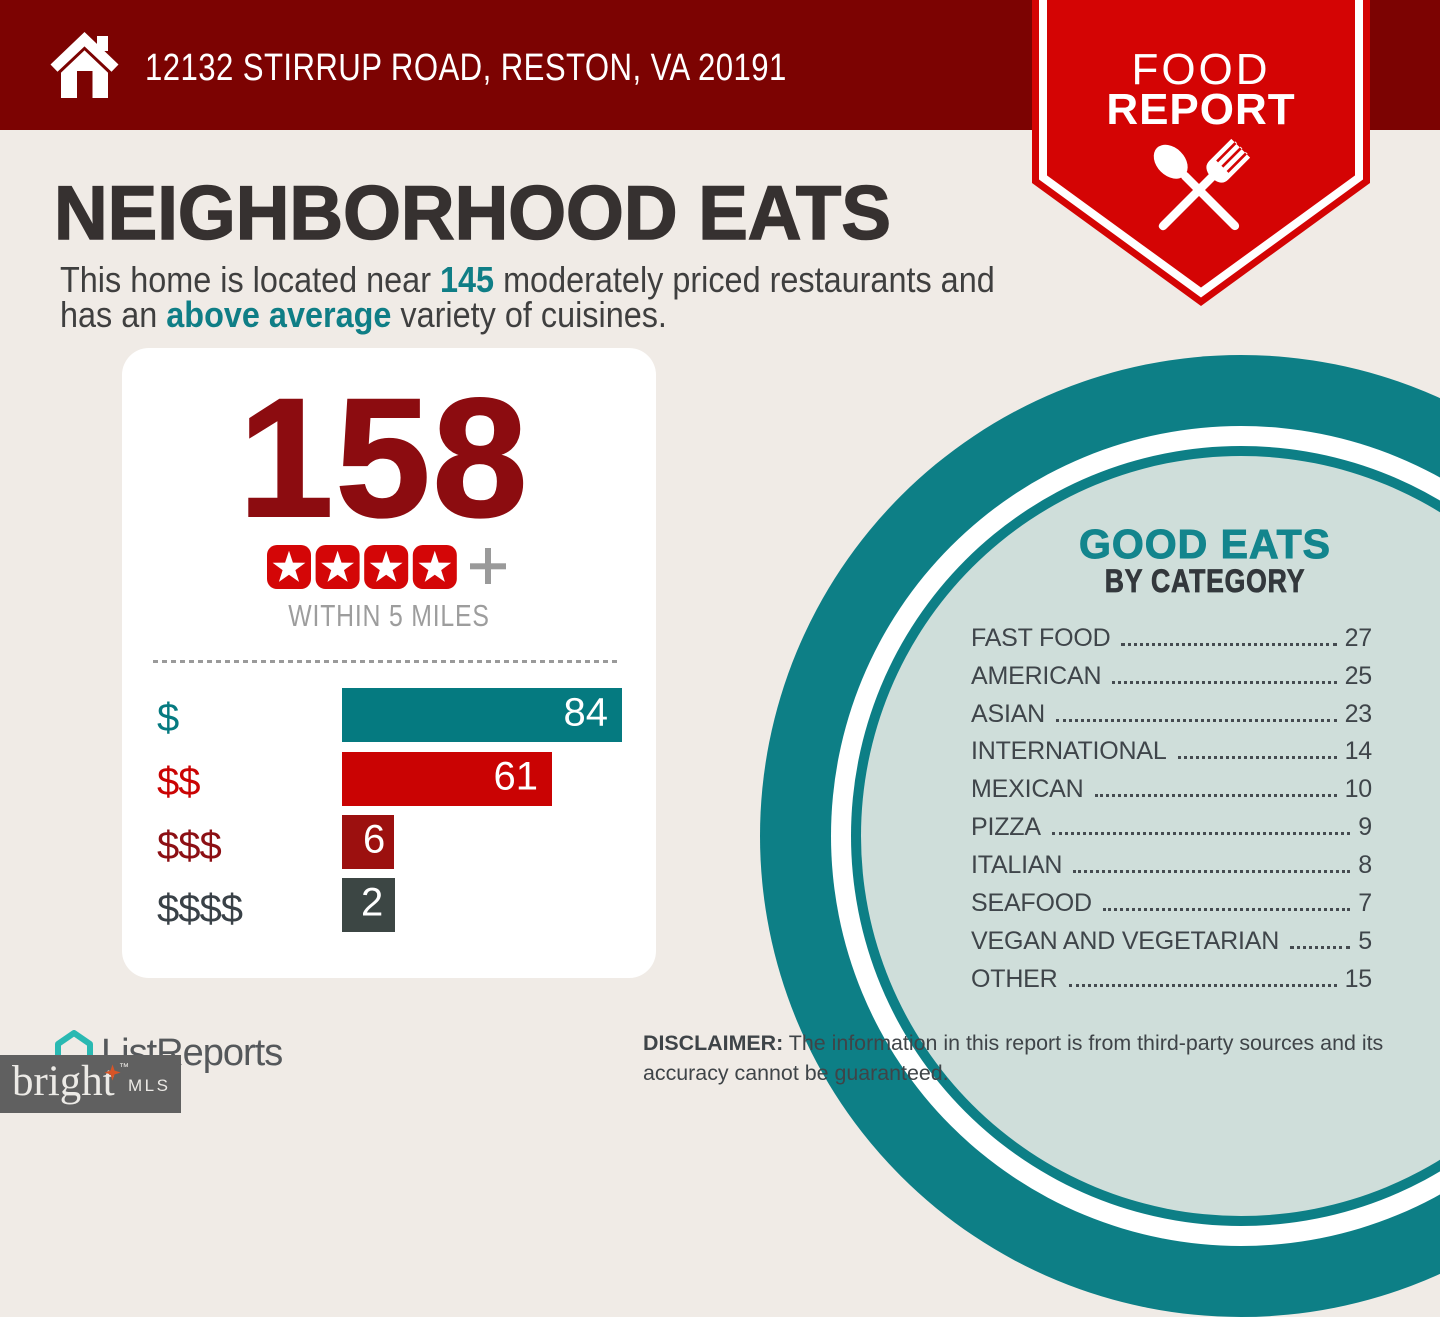  Describe the element at coordinates (1200, 109) in the screenshot. I see `svg-text: REPORT` at that location.